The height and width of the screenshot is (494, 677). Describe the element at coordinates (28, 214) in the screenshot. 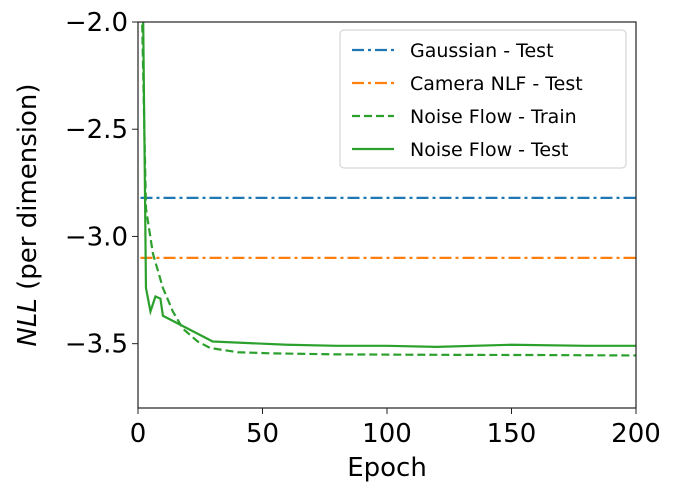

I see `y-axis-label: NLL (per dimension)` at that location.